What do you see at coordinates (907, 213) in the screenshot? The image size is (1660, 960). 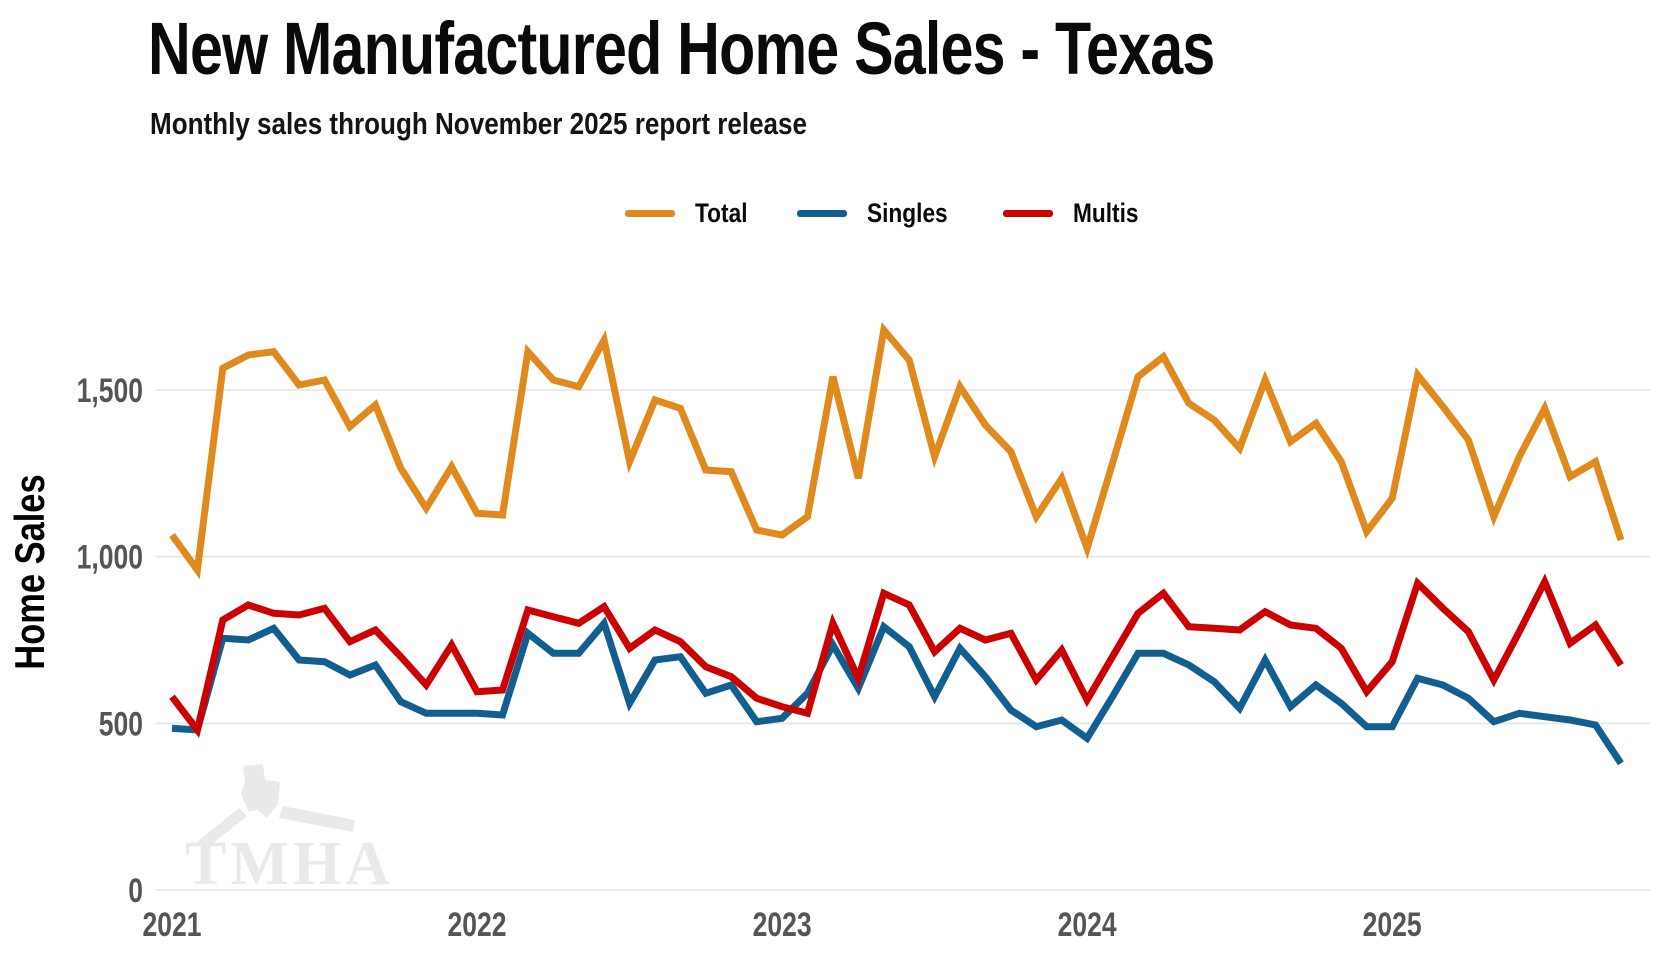 I see `legend-label: Singles` at bounding box center [907, 213].